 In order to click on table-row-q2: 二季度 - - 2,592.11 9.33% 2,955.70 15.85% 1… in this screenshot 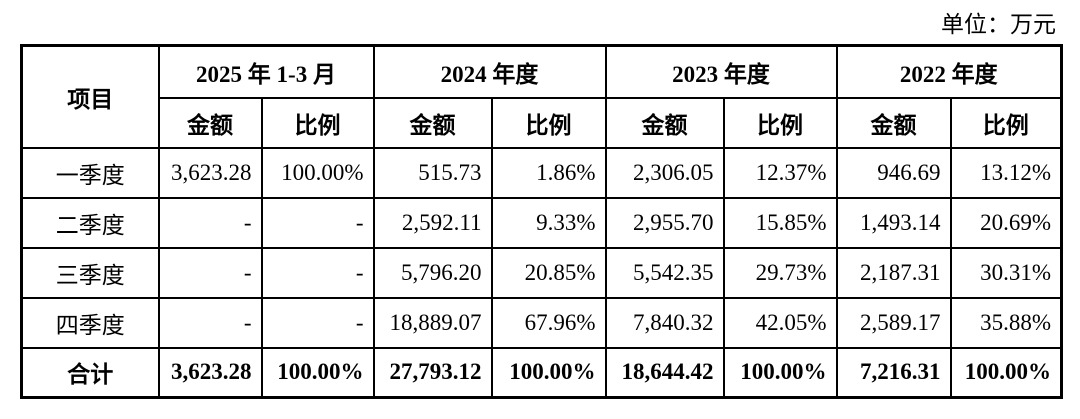, I will do `click(541, 222)`.